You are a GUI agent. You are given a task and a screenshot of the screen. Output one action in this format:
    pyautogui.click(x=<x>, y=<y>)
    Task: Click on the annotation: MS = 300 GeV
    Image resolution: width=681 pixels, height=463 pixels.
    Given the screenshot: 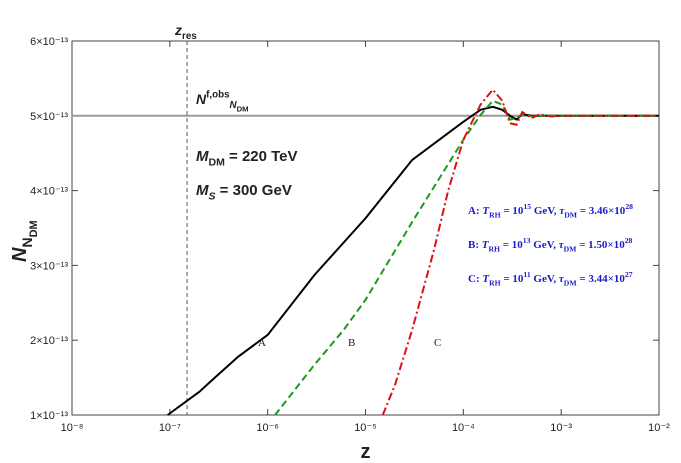 What is the action you would take?
    pyautogui.click(x=244, y=192)
    